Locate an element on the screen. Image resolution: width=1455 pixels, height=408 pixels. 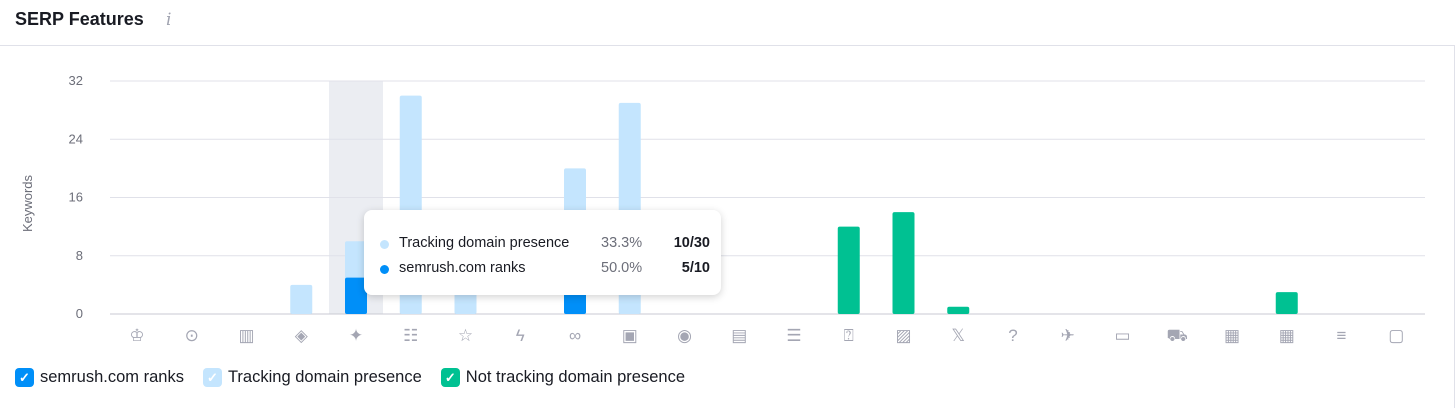
ranks-dot-icon is located at coordinates (384, 269).